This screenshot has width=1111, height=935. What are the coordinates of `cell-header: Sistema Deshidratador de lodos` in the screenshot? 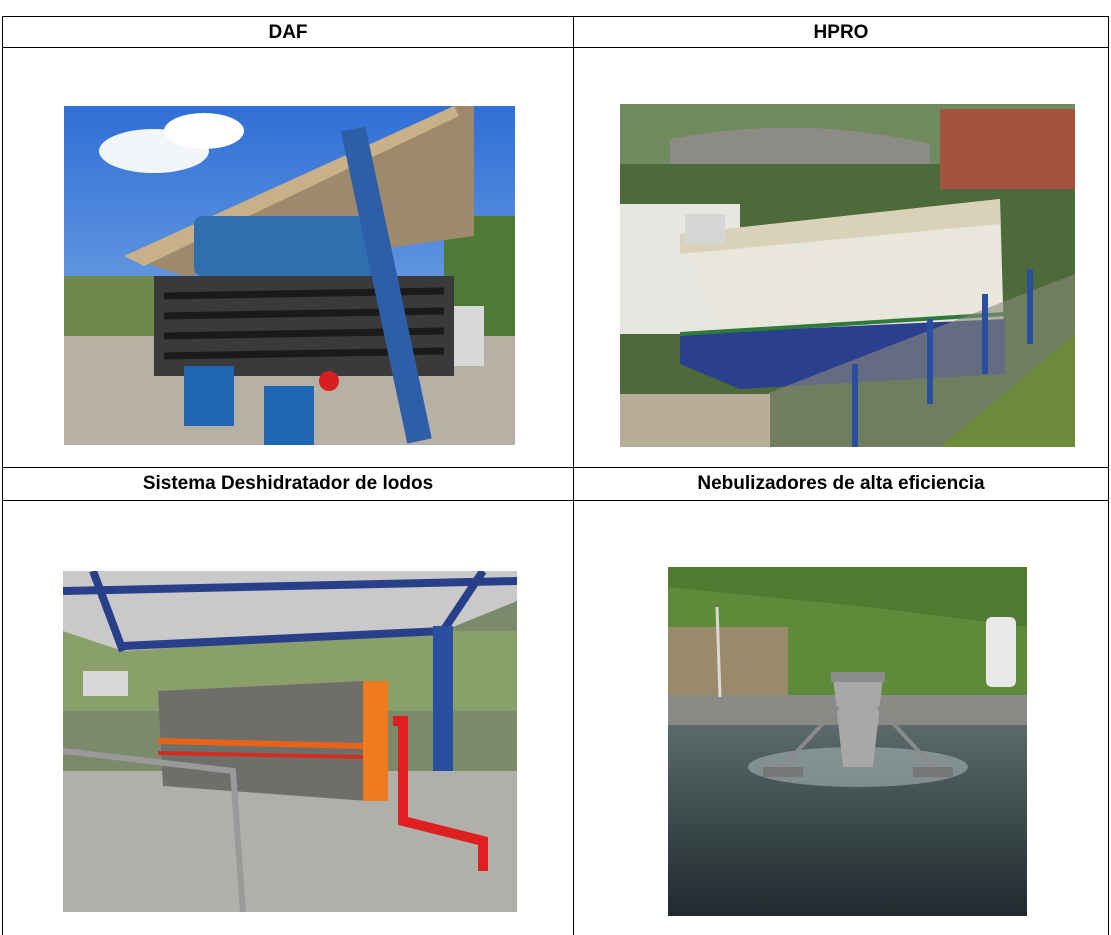 It's located at (288, 483).